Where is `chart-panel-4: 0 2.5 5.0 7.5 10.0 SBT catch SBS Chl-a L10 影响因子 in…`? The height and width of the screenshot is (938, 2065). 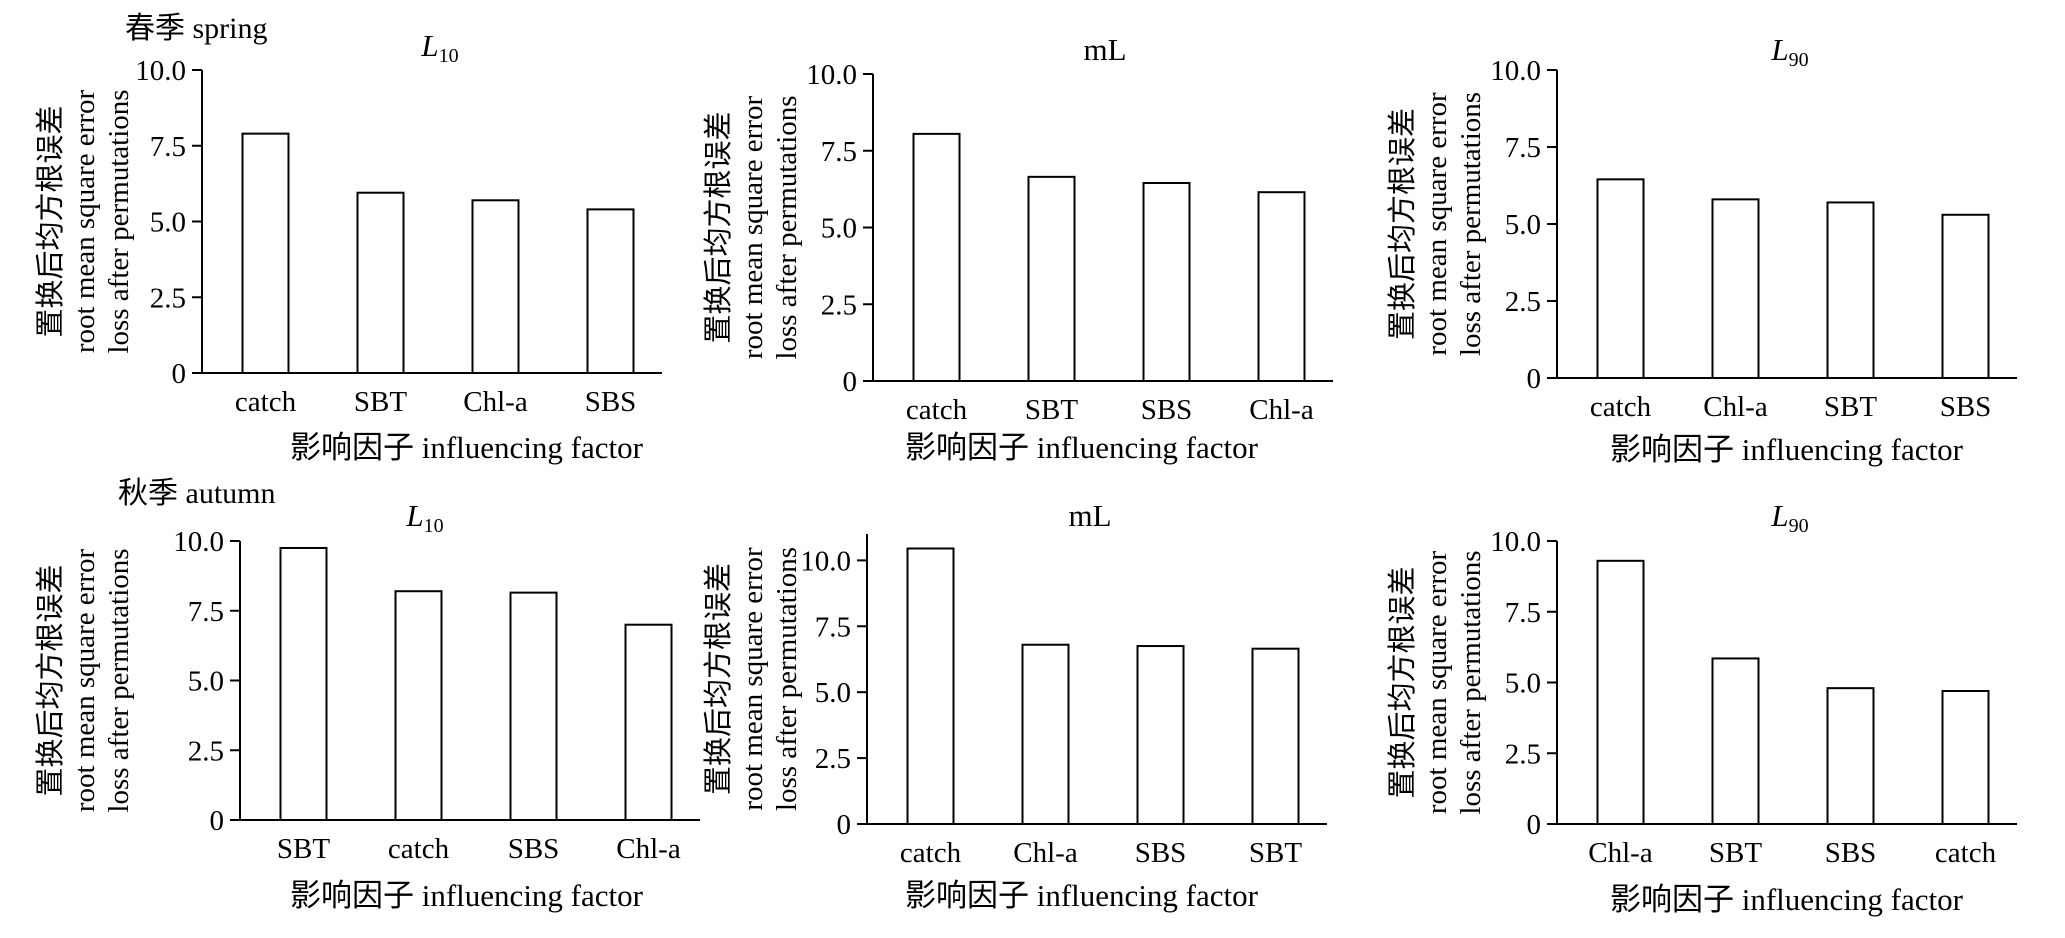 chart-panel-4: 0 2.5 5.0 7.5 10.0 SBT catch SBS Chl-a L10 影响因子 in… is located at coordinates (367, 705).